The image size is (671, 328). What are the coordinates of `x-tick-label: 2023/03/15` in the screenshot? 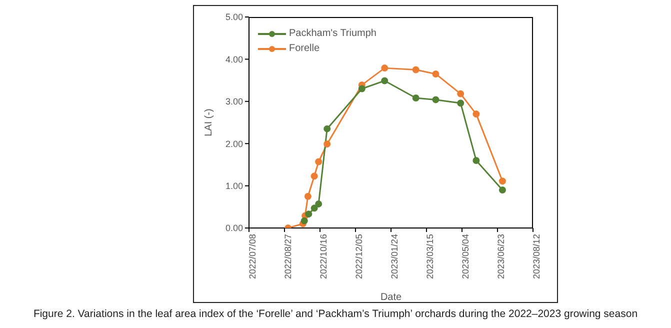 It's located at (429, 257).